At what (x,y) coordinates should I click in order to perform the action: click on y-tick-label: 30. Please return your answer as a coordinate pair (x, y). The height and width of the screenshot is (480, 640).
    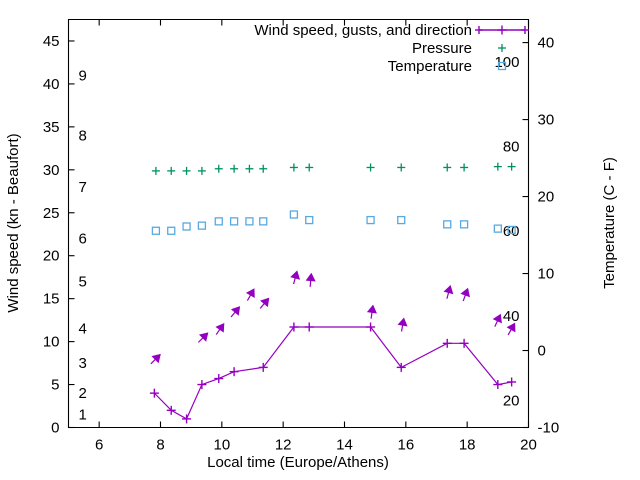
    Looking at the image, I should click on (51, 170).